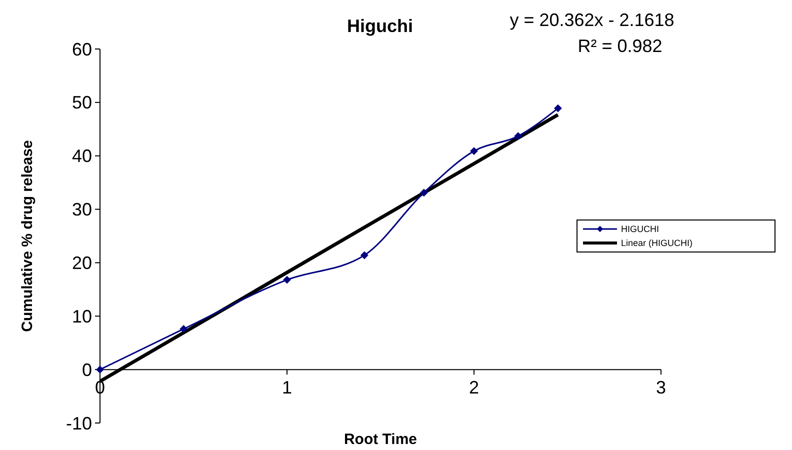 The image size is (792, 450). I want to click on legend-label: Linear (HIGUCHI), so click(657, 243).